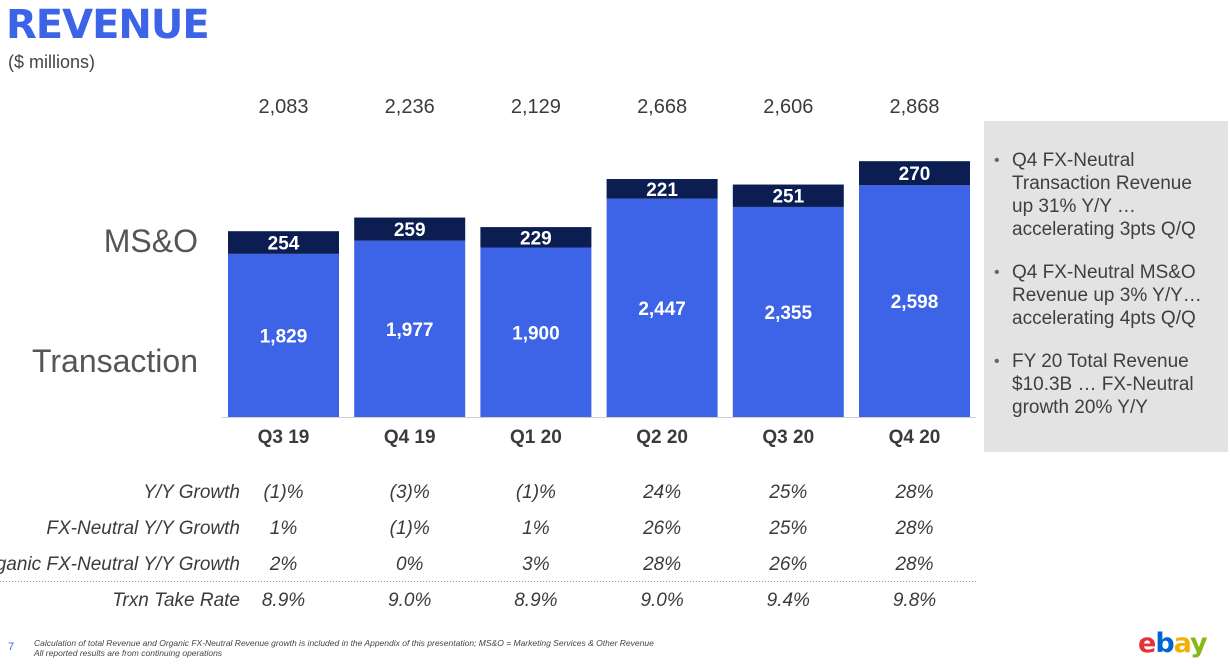 The image size is (1230, 664). Describe the element at coordinates (662, 437) in the screenshot. I see `x-tick-label: Q2 20` at that location.